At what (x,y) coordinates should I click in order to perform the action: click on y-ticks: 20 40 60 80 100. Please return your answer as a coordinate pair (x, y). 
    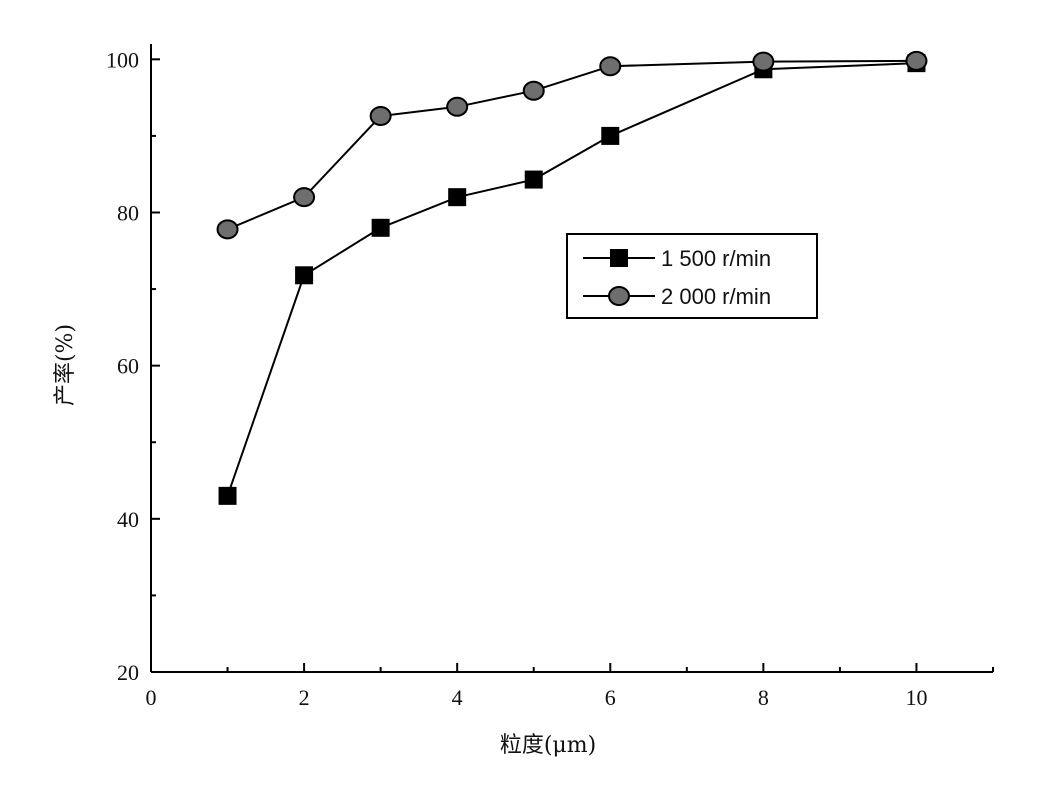
    Looking at the image, I should click on (133, 366).